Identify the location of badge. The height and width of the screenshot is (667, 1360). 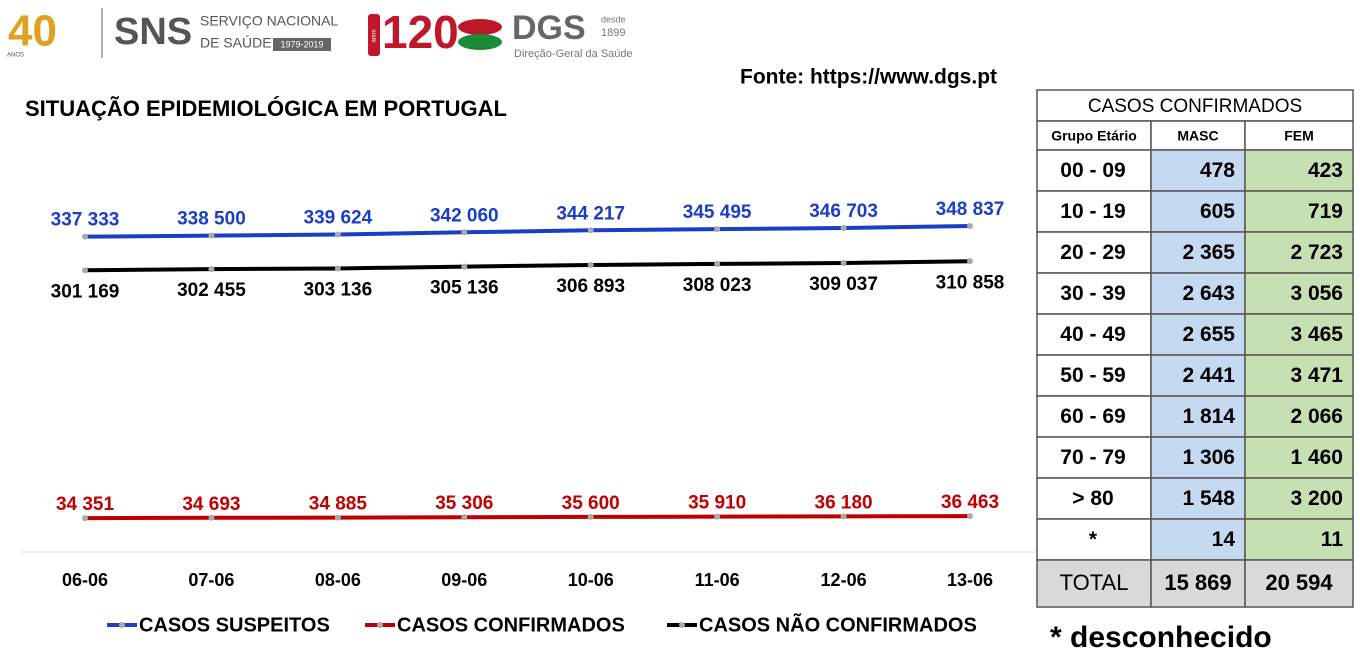
(374, 35).